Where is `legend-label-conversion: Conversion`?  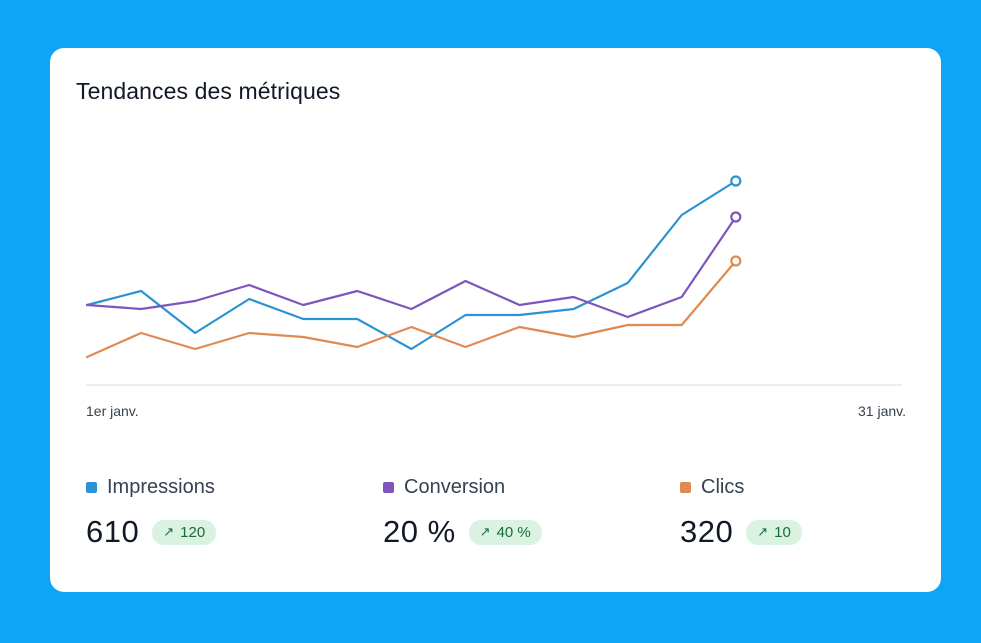
legend-label-conversion: Conversion is located at coordinates (455, 486).